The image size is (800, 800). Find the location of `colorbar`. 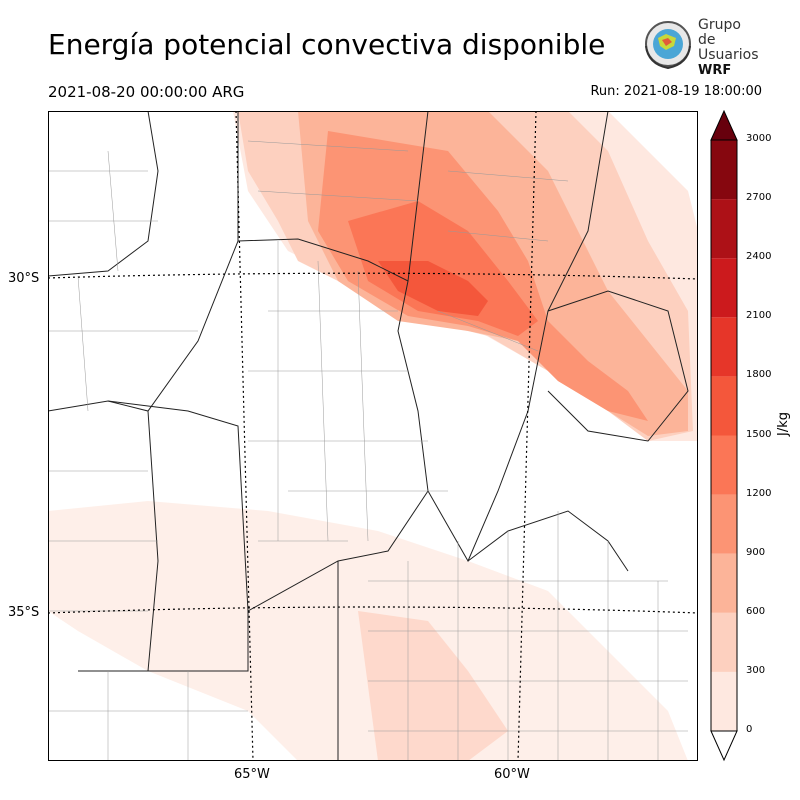

colorbar is located at coordinates (724, 436).